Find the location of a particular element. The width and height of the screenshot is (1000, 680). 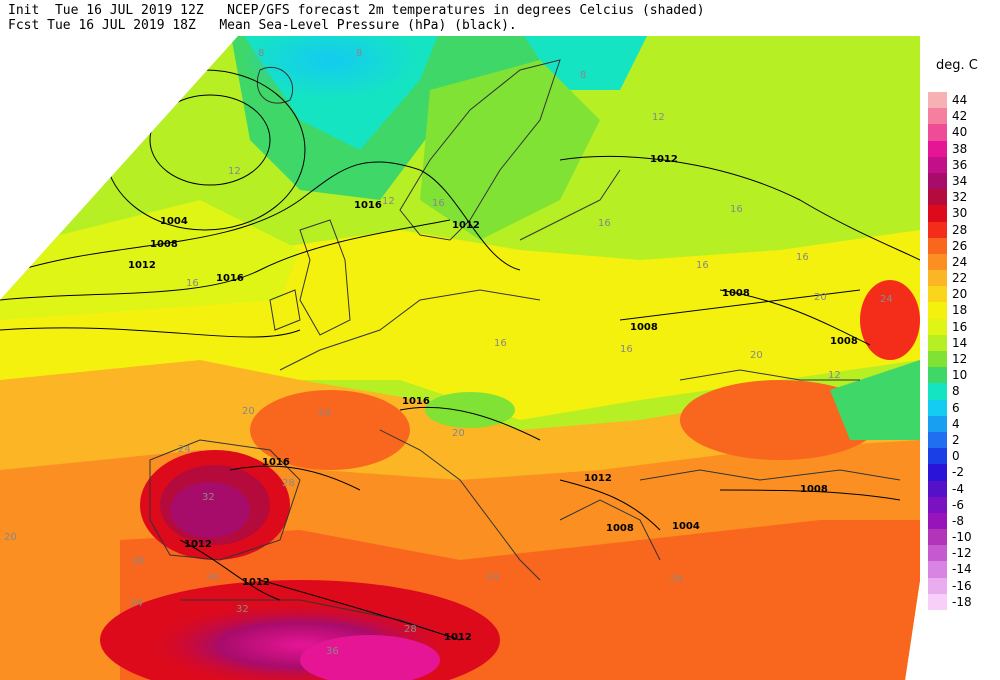

temp-label: 8 is located at coordinates (261, 53).